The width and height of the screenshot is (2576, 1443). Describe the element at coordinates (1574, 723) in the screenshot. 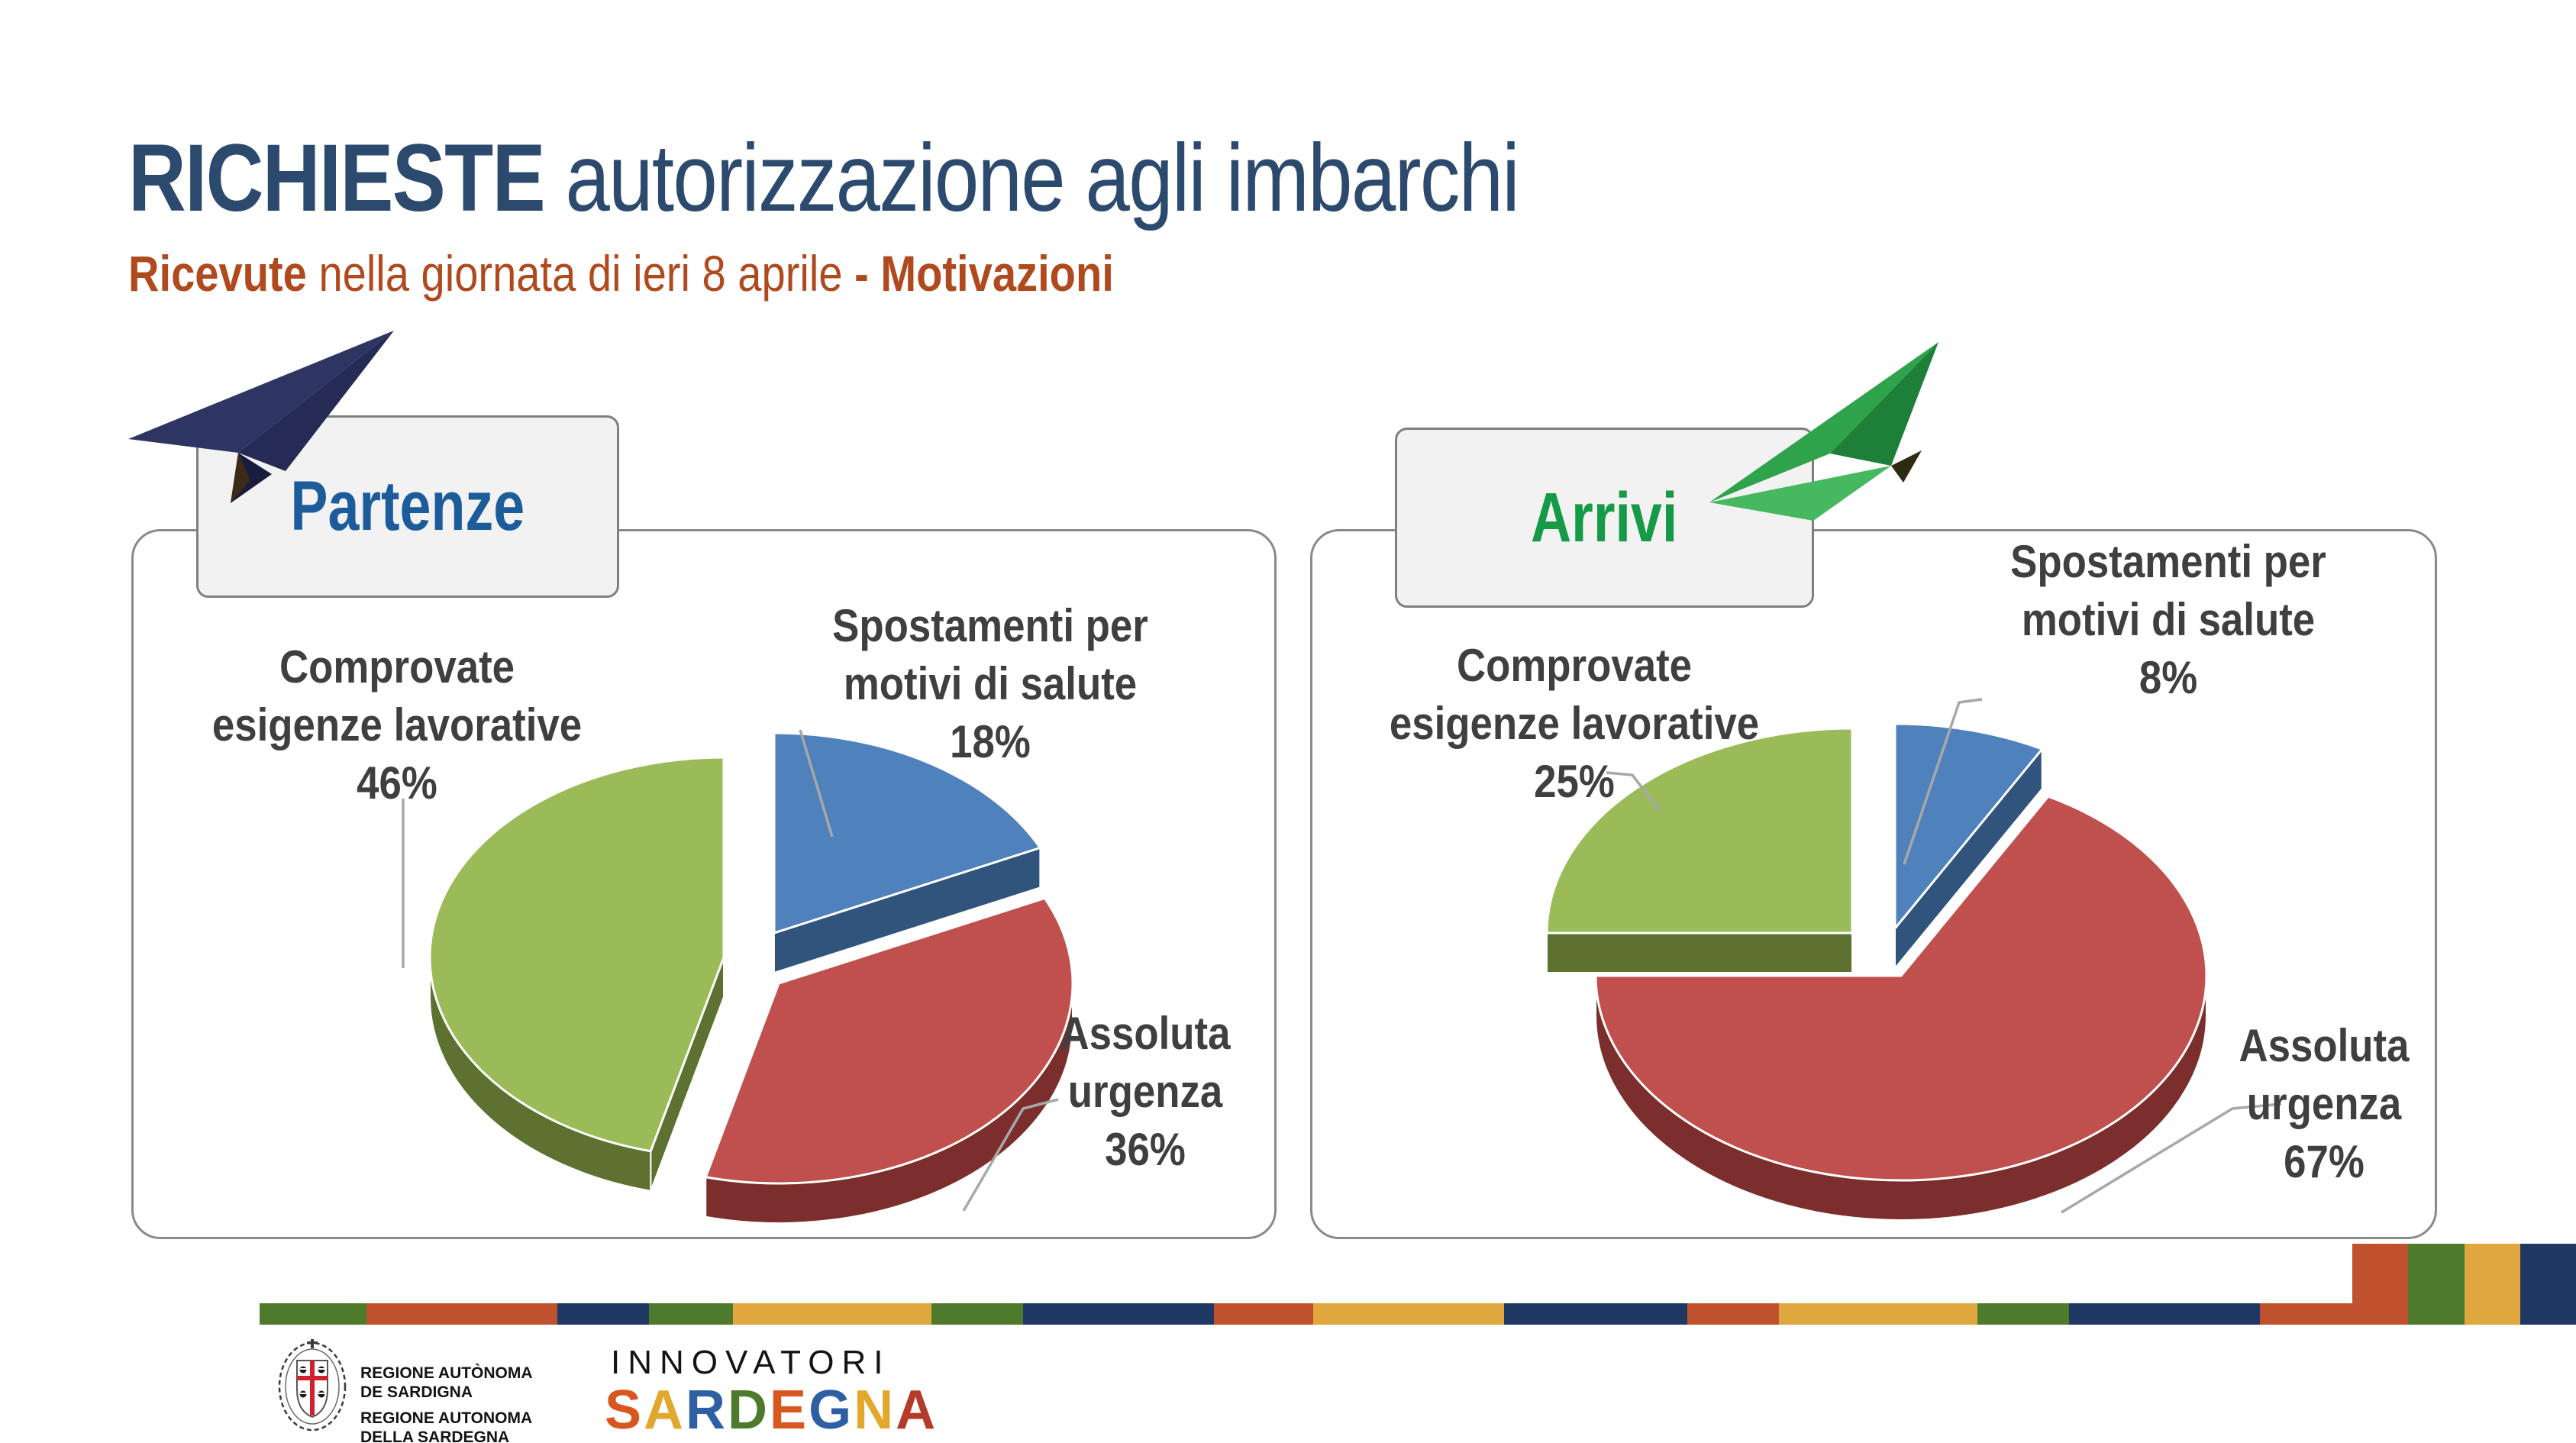

I see `slice-label: Comprovate esigenze lavorative 25%` at that location.